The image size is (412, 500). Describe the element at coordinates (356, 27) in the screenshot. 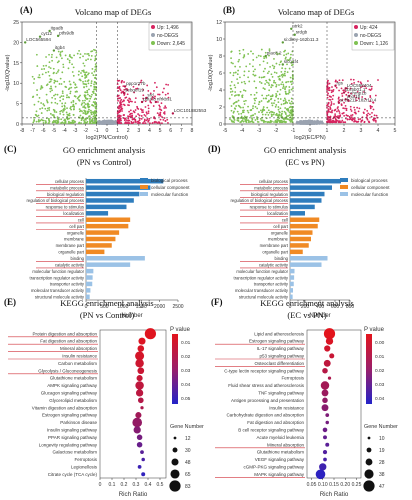

I see `legend-swatch` at that location.